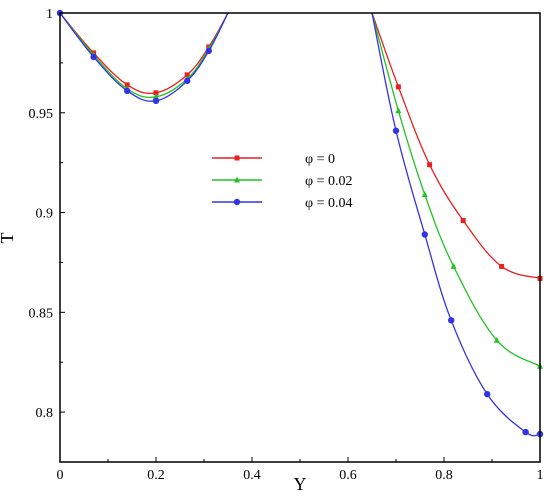 This screenshot has height=502, width=550. Describe the element at coordinates (60, 475) in the screenshot. I see `x-tick-label: 0` at that location.